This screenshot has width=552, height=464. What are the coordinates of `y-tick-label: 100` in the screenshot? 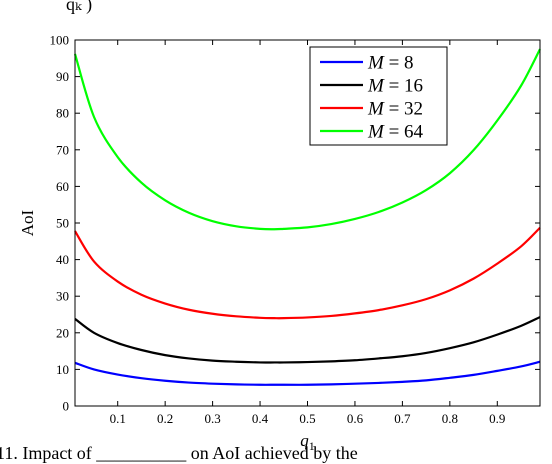 It's located at (60, 40).